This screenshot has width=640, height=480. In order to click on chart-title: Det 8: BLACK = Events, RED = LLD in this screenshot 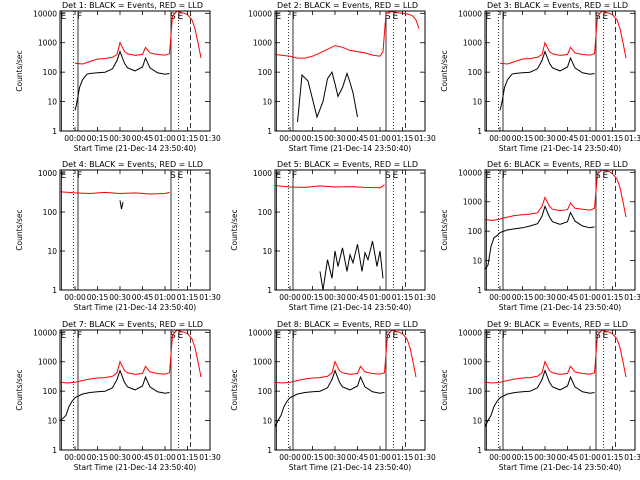, I will do `click(347, 324)`.